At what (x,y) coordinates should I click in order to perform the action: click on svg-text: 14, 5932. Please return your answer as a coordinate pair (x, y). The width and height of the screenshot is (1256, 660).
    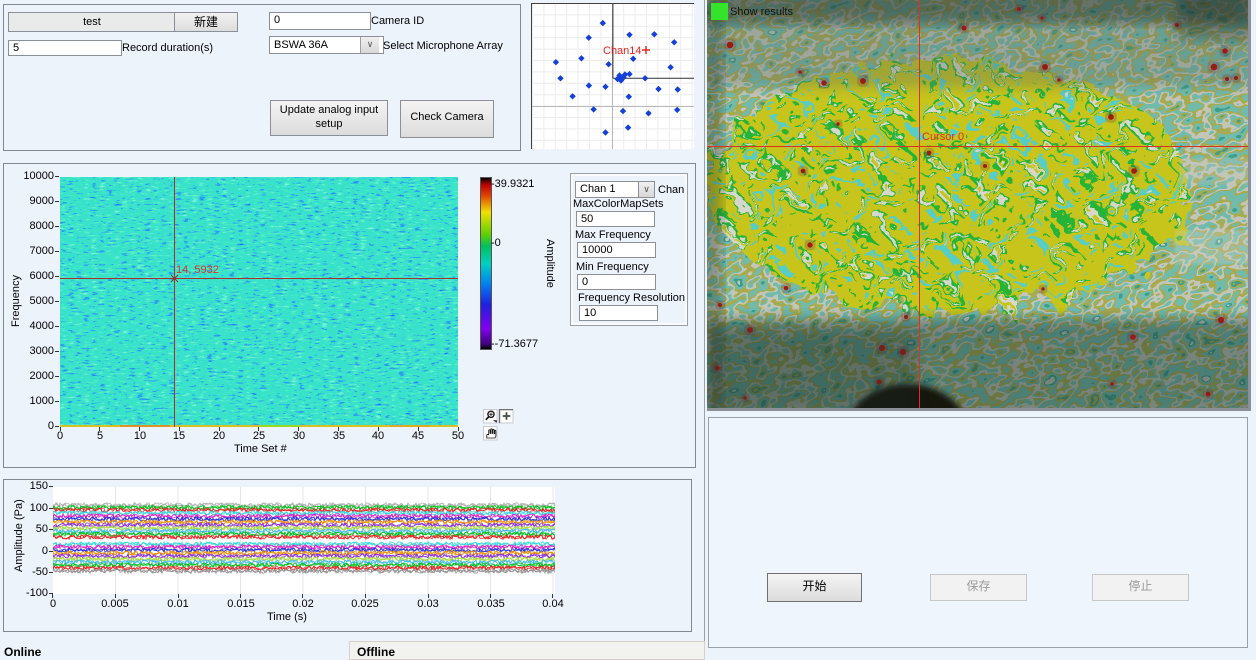
    Looking at the image, I should click on (197, 270).